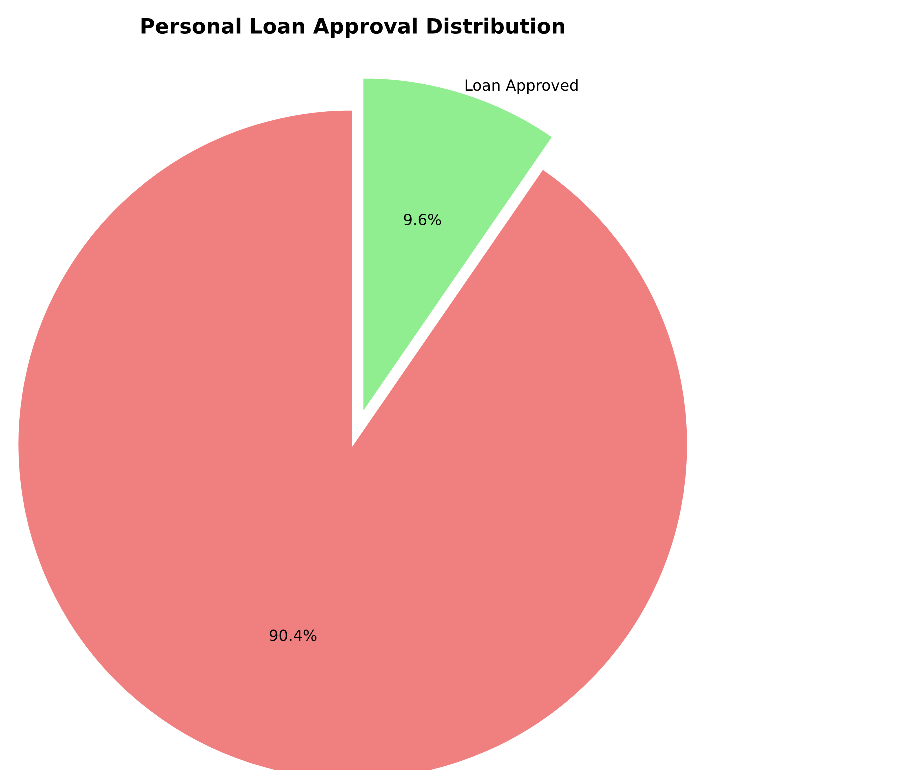  Describe the element at coordinates (522, 86) in the screenshot. I see `slice-label: Loan Approved` at that location.